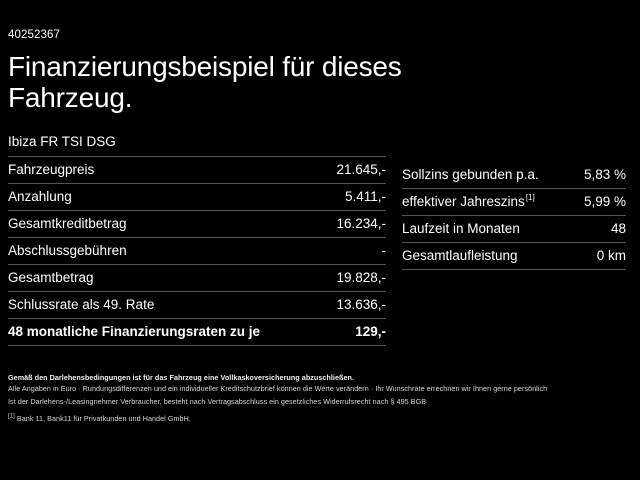 The height and width of the screenshot is (480, 640). I want to click on table-row: Gesamtlaufleistung 0 km, so click(514, 256).